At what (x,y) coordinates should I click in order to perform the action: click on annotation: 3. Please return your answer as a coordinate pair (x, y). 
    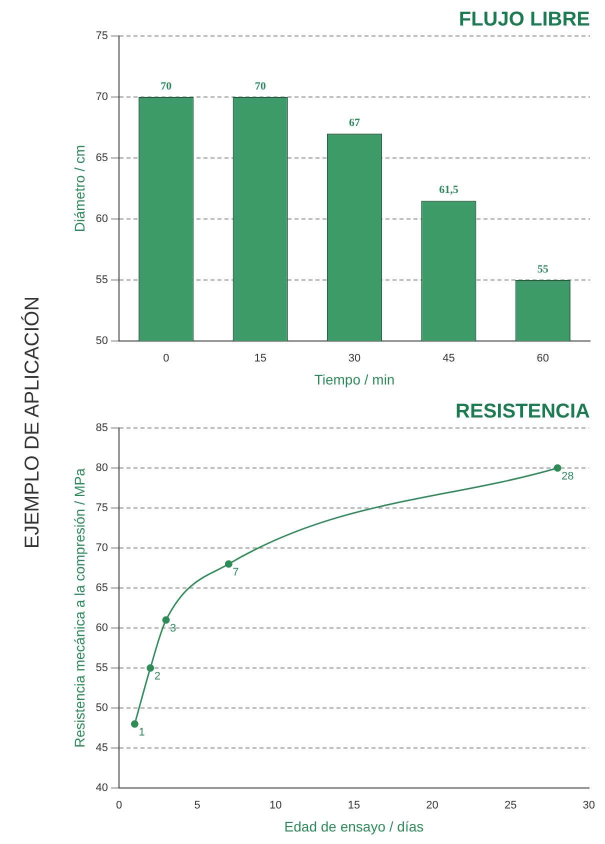
    Looking at the image, I should click on (173, 628).